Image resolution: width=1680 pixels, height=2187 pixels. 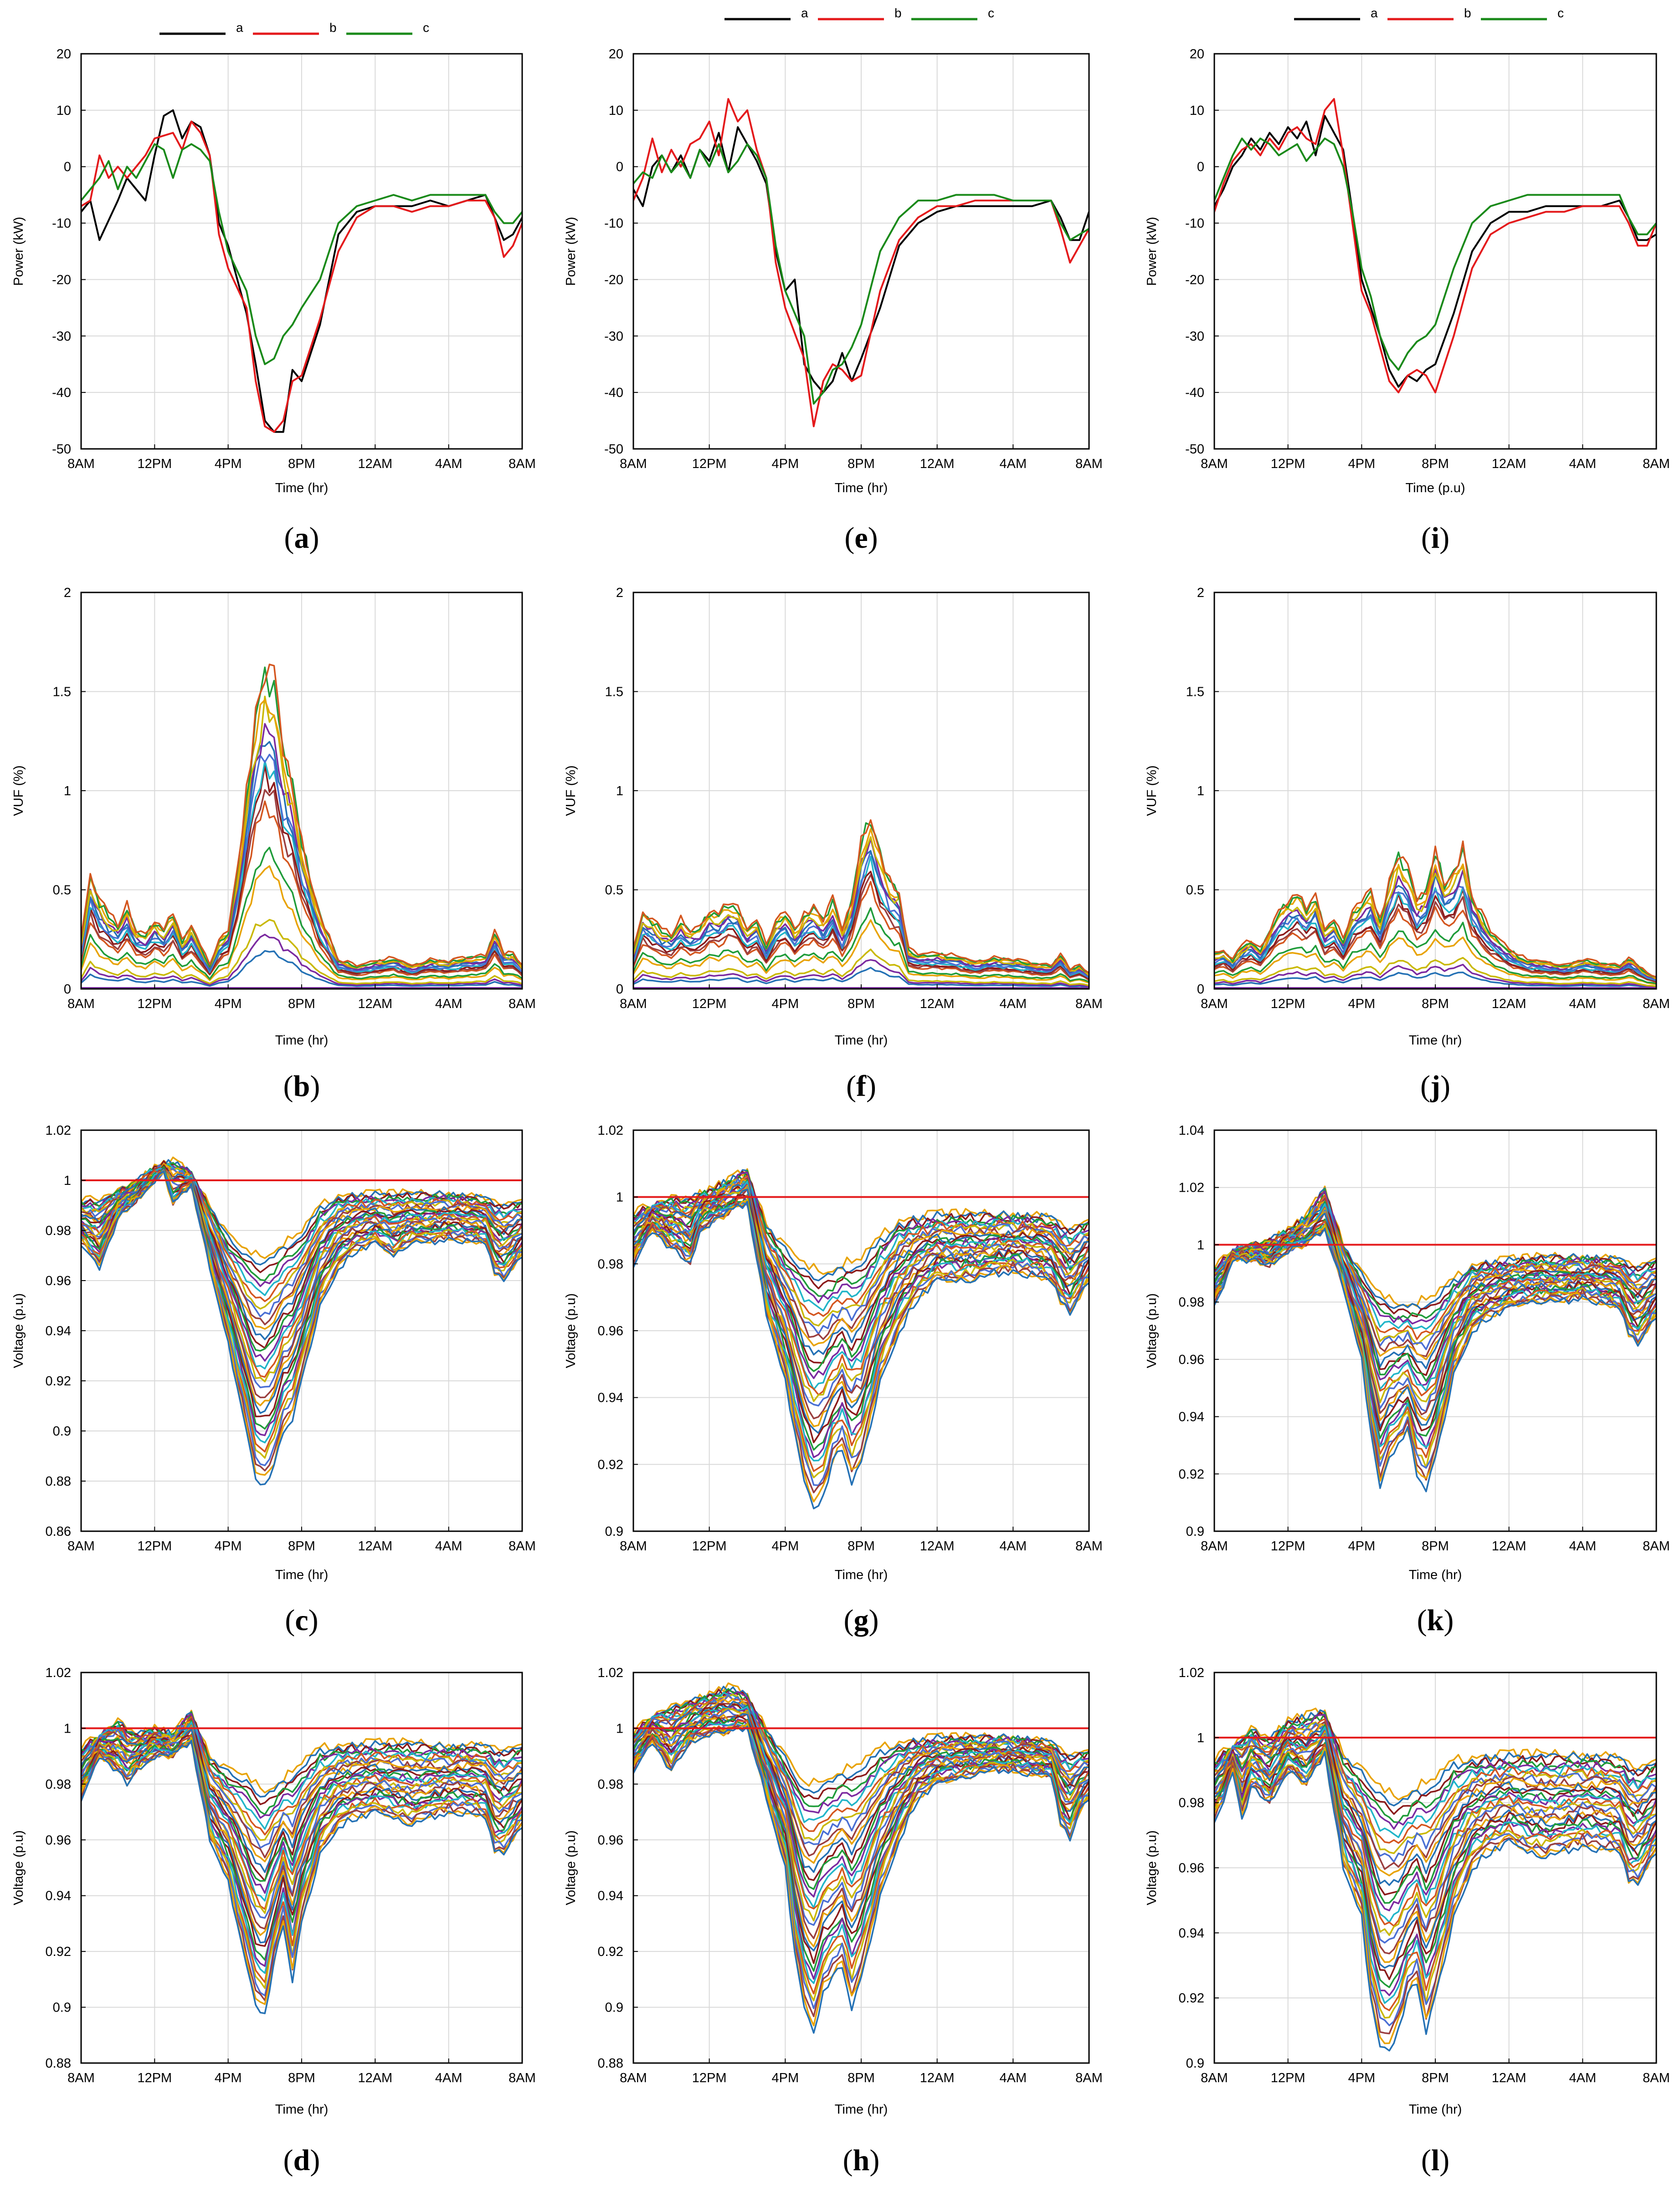 I want to click on legend-label-c: c, so click(x=991, y=13).